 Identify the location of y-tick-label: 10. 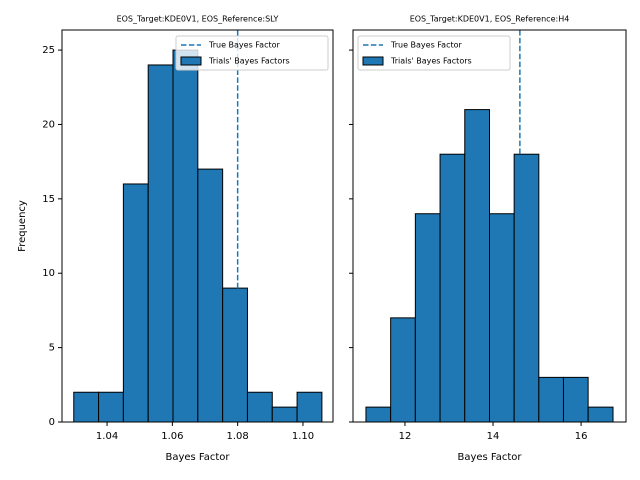
(48, 273).